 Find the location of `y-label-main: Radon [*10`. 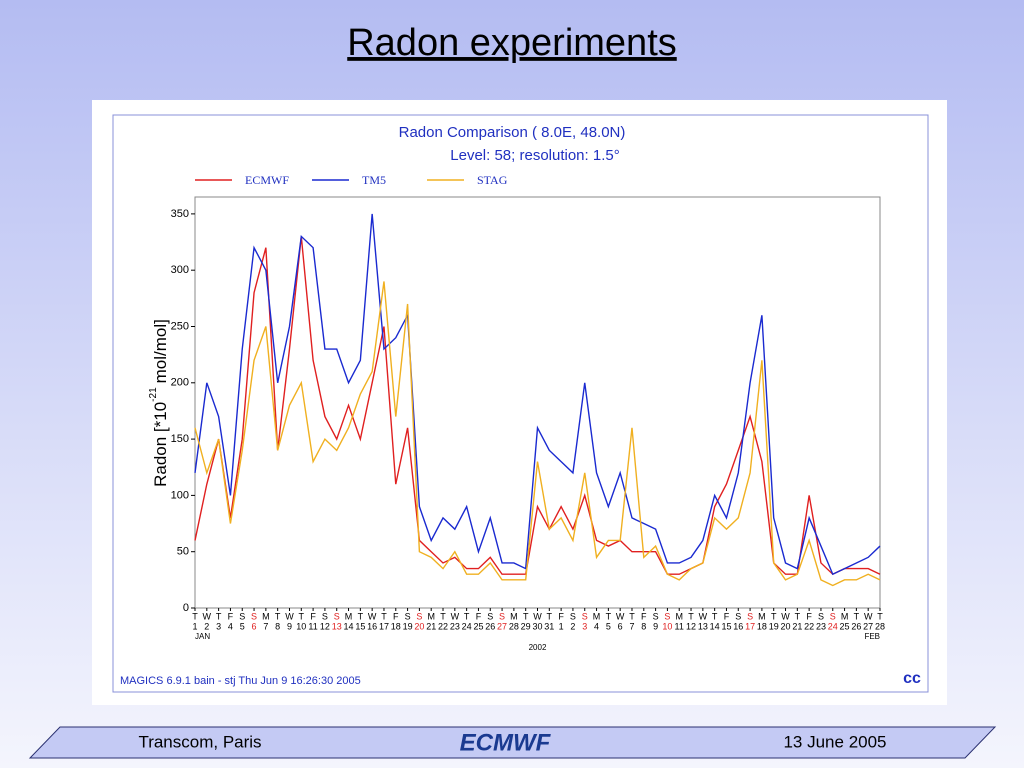

y-label-main: Radon [*10 is located at coordinates (160, 444).